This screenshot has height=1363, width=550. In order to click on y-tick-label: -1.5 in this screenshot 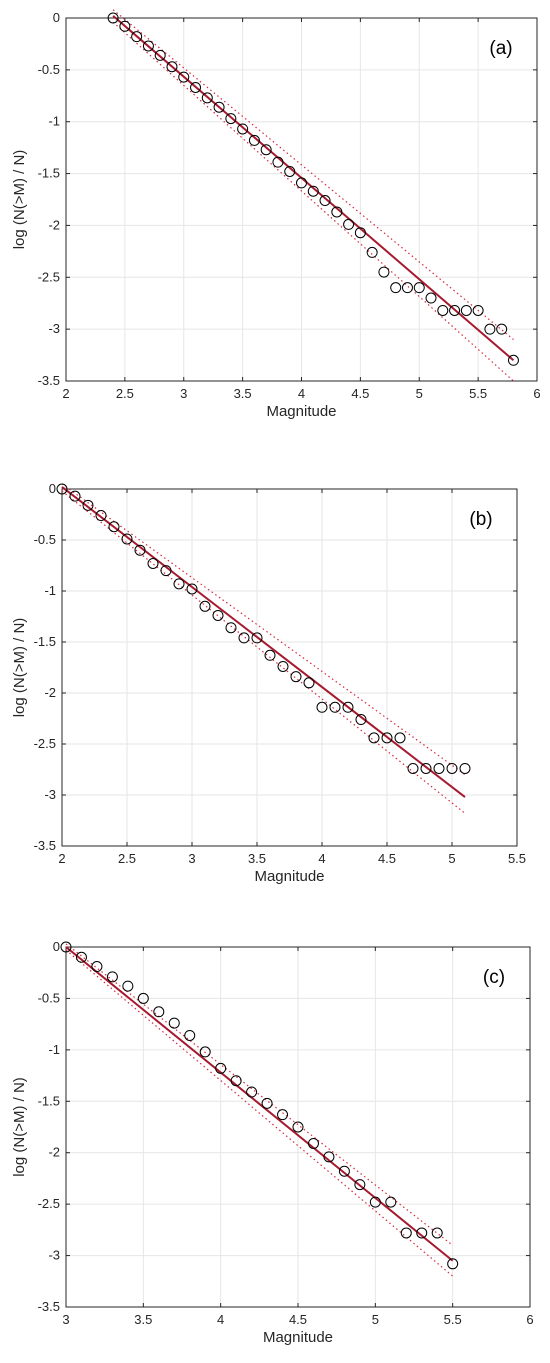, I will do `click(49, 1100)`.